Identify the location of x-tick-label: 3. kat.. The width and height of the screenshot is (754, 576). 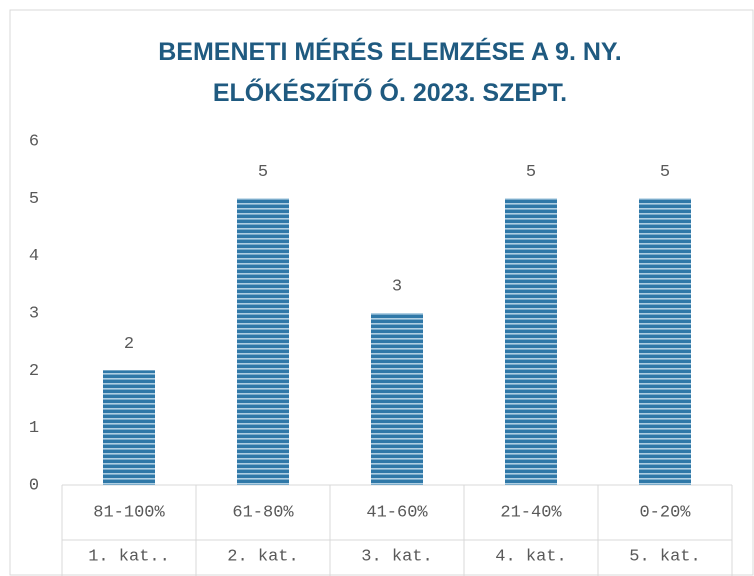
(396, 556).